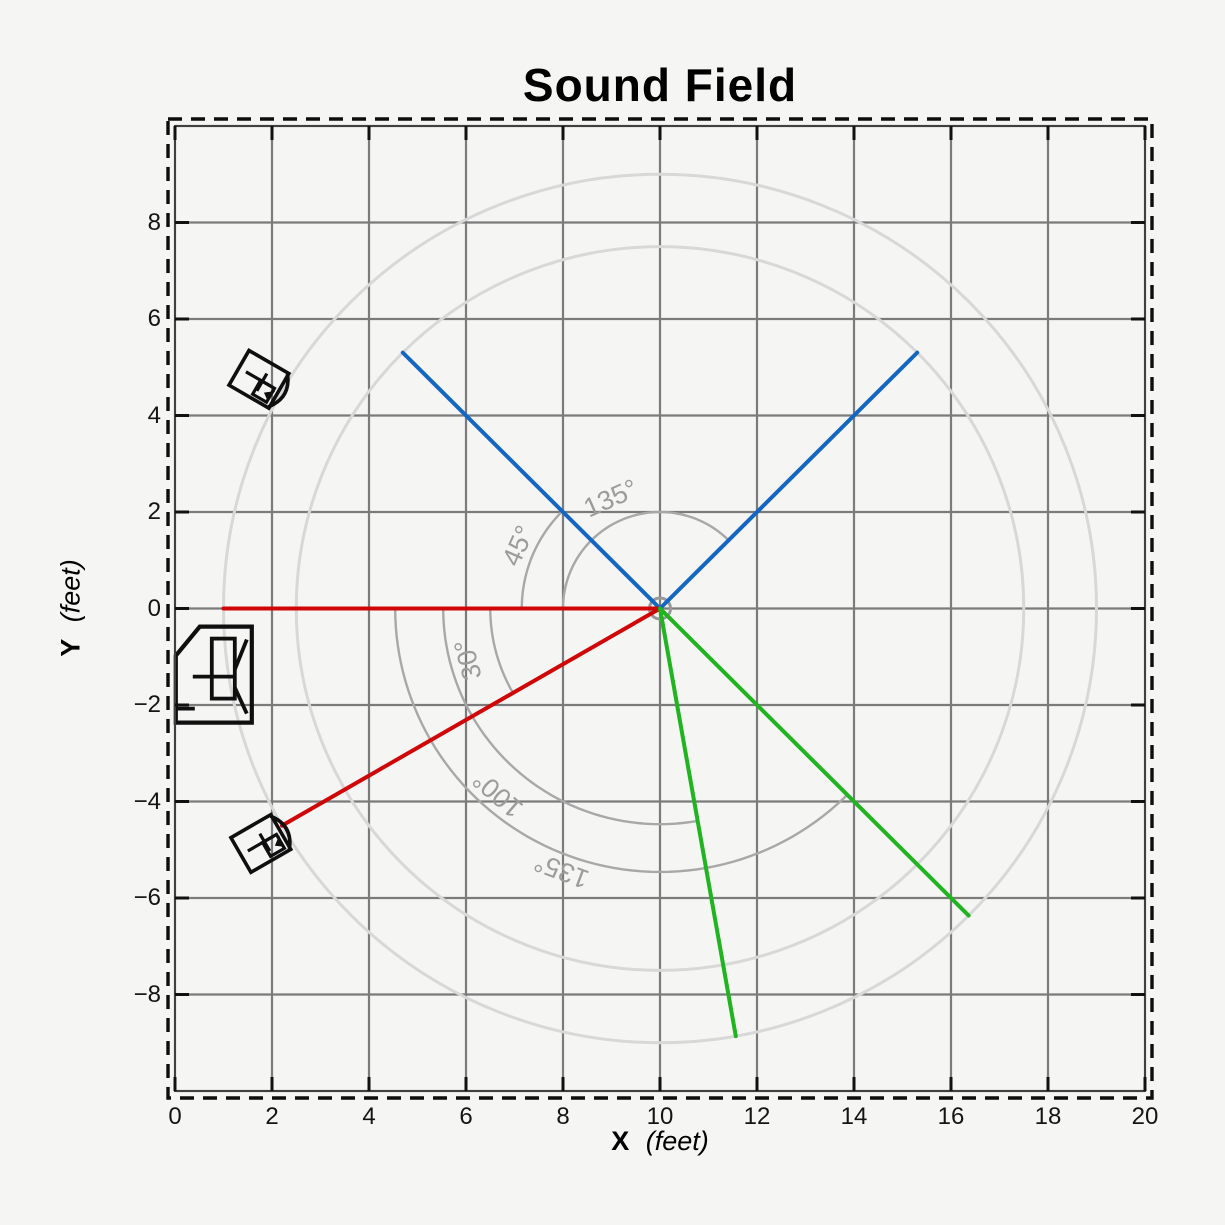 The height and width of the screenshot is (1225, 1225). I want to click on x-tick-label: 6, so click(466, 1116).